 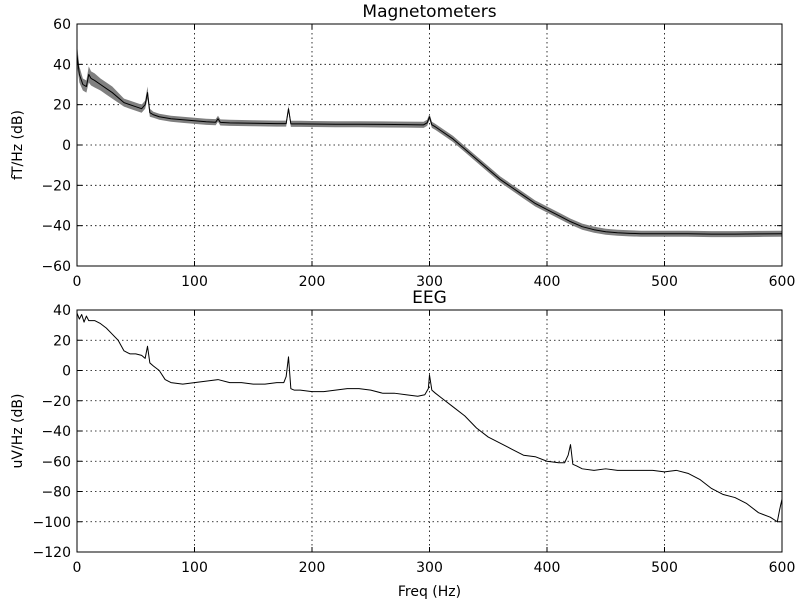 What do you see at coordinates (429, 592) in the screenshot?
I see `x-axis-label: Freq (Hz)` at bounding box center [429, 592].